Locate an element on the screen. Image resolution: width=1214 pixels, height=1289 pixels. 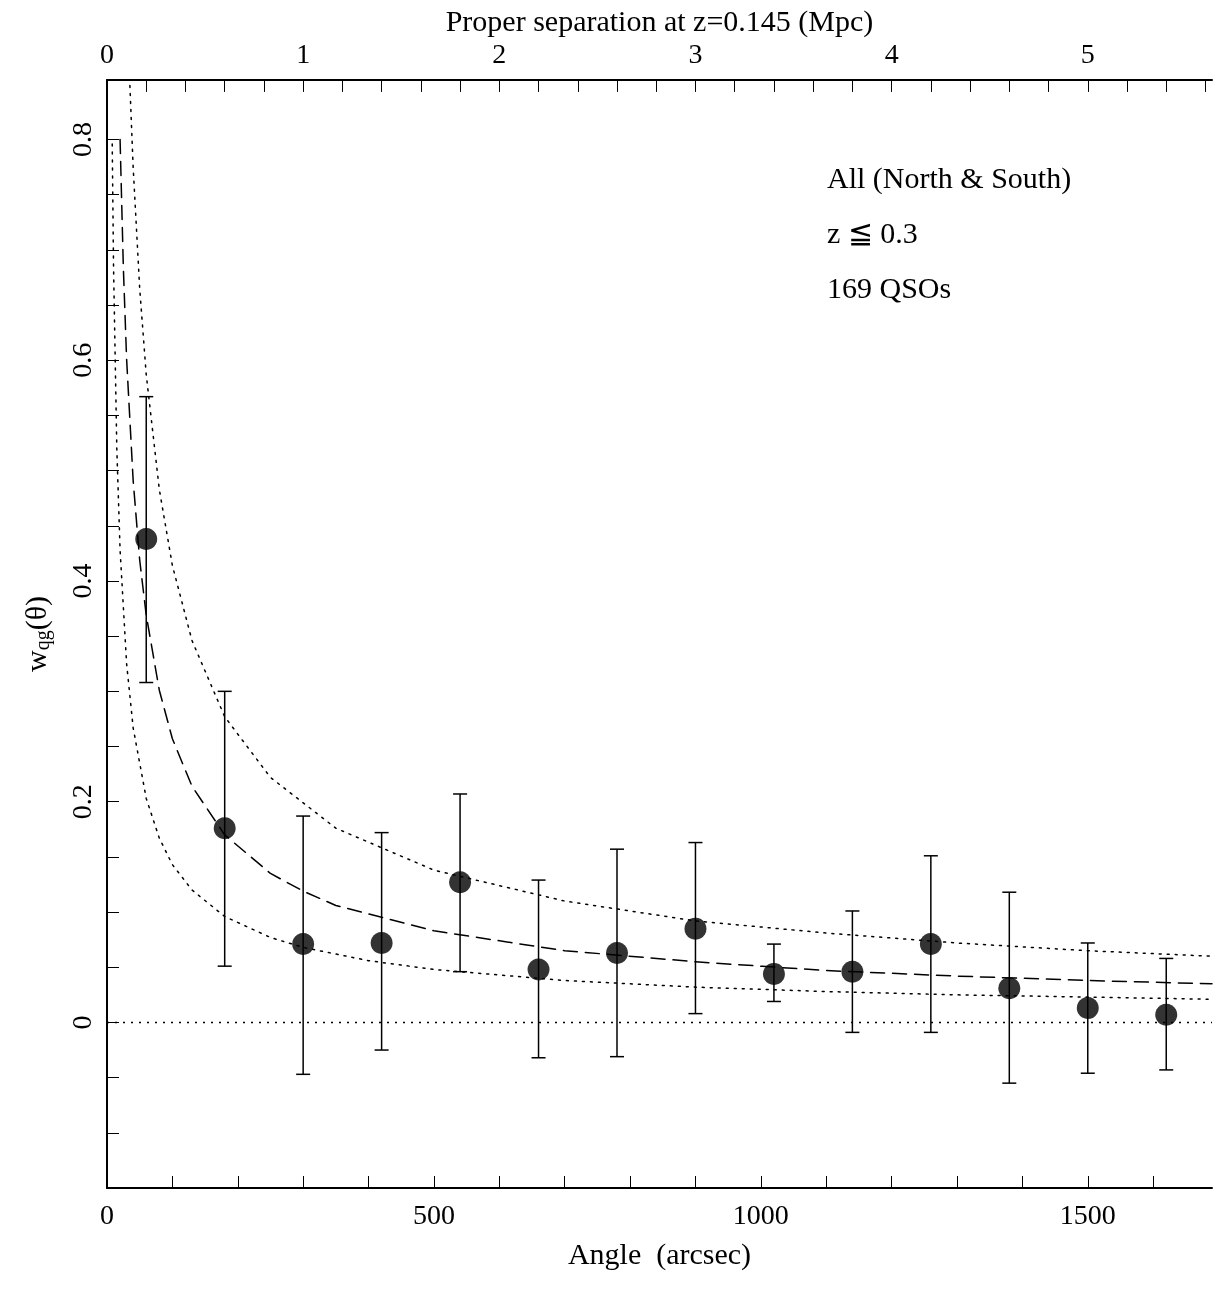
y-tick-label: 0.8 is located at coordinates (81, 139).